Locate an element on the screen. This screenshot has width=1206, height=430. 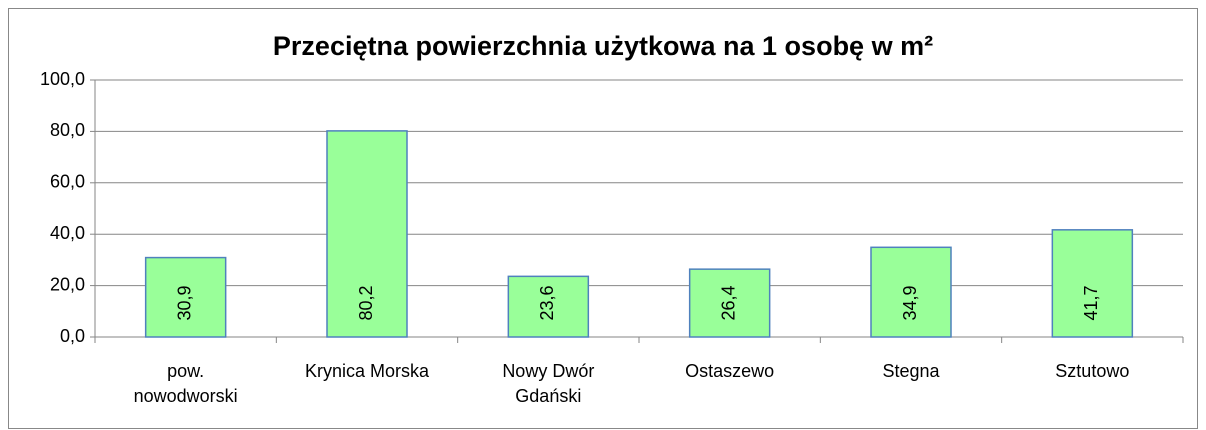
y-tick-label: 100,0 is located at coordinates (62, 79).